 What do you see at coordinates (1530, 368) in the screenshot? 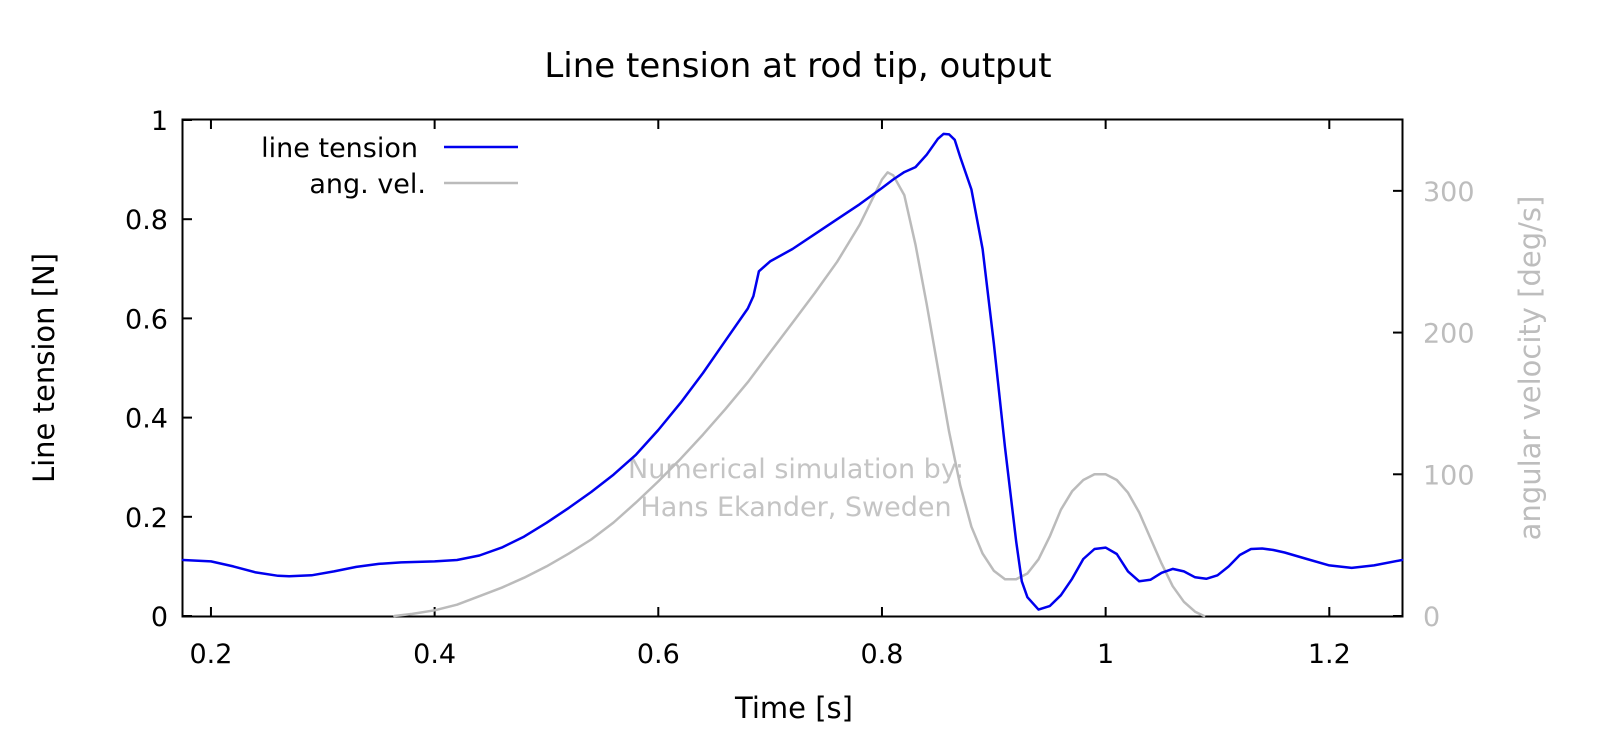
I see `y2-axis-label: angular velocity [deg/s]` at bounding box center [1530, 368].